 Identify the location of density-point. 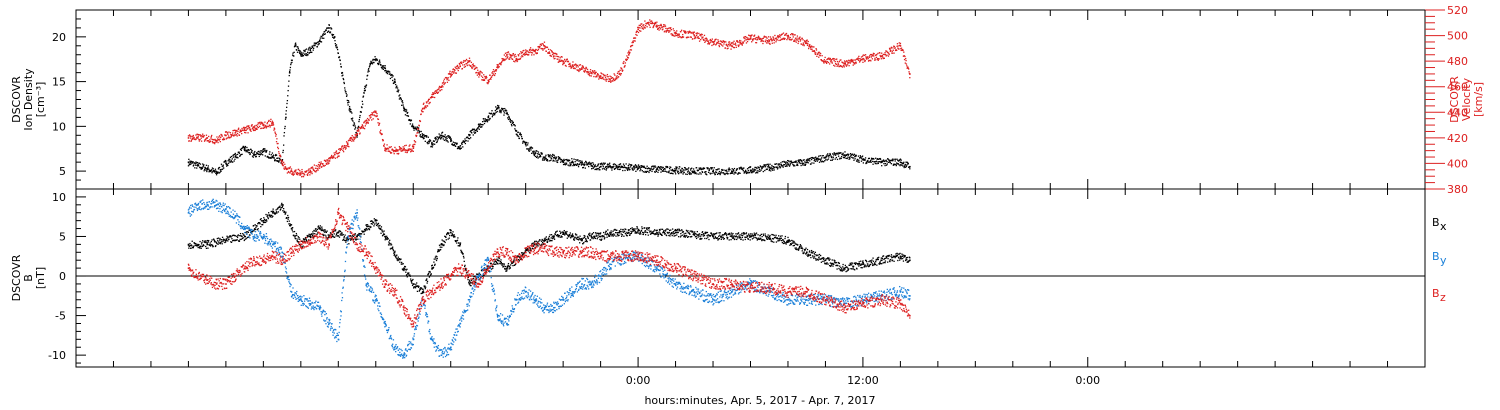
(319, 41).